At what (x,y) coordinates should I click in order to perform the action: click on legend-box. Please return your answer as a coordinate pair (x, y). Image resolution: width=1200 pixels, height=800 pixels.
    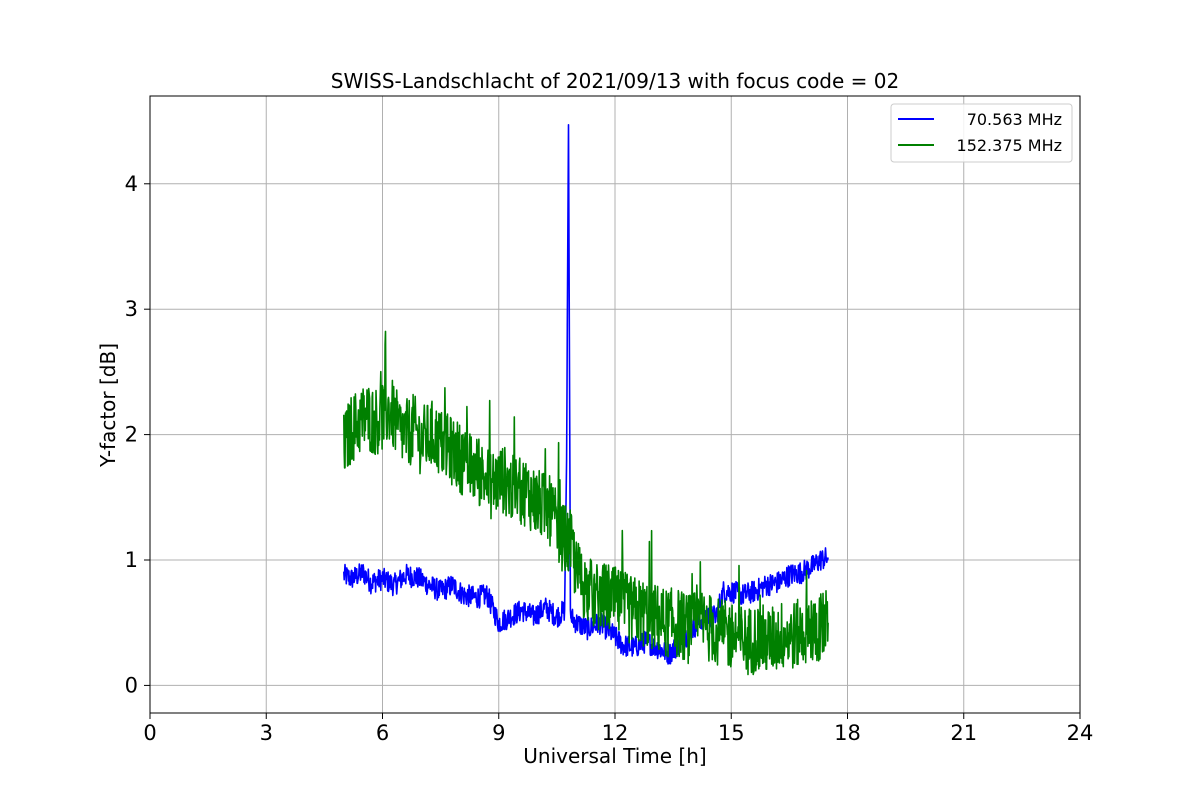
    Looking at the image, I should click on (981, 133).